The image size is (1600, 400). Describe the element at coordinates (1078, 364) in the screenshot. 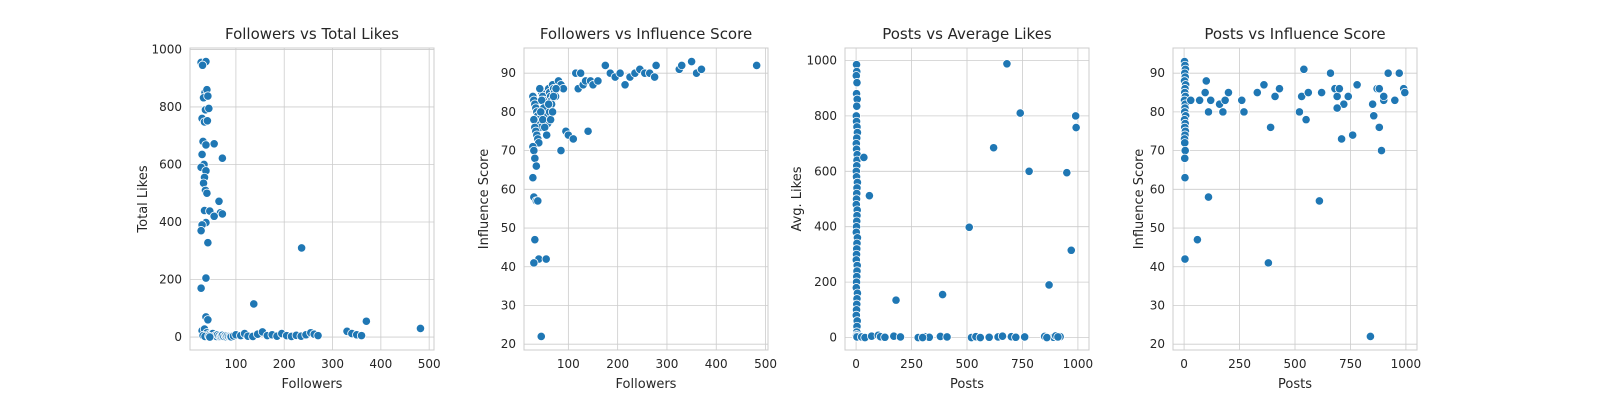

I see `x-tick-label: 1000` at that location.